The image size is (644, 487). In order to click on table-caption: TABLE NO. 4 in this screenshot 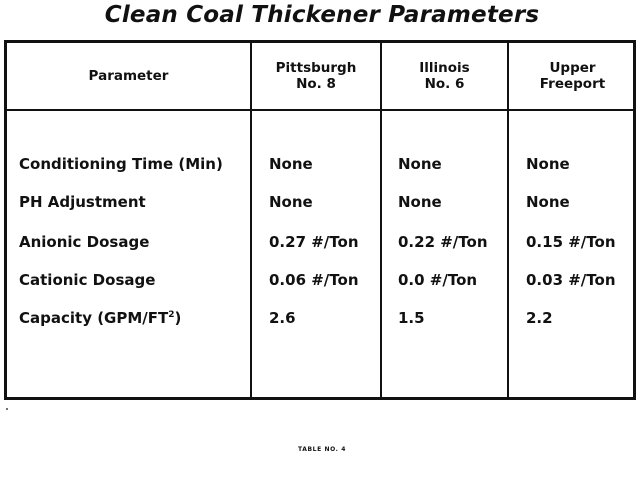, I will do `click(322, 449)`.